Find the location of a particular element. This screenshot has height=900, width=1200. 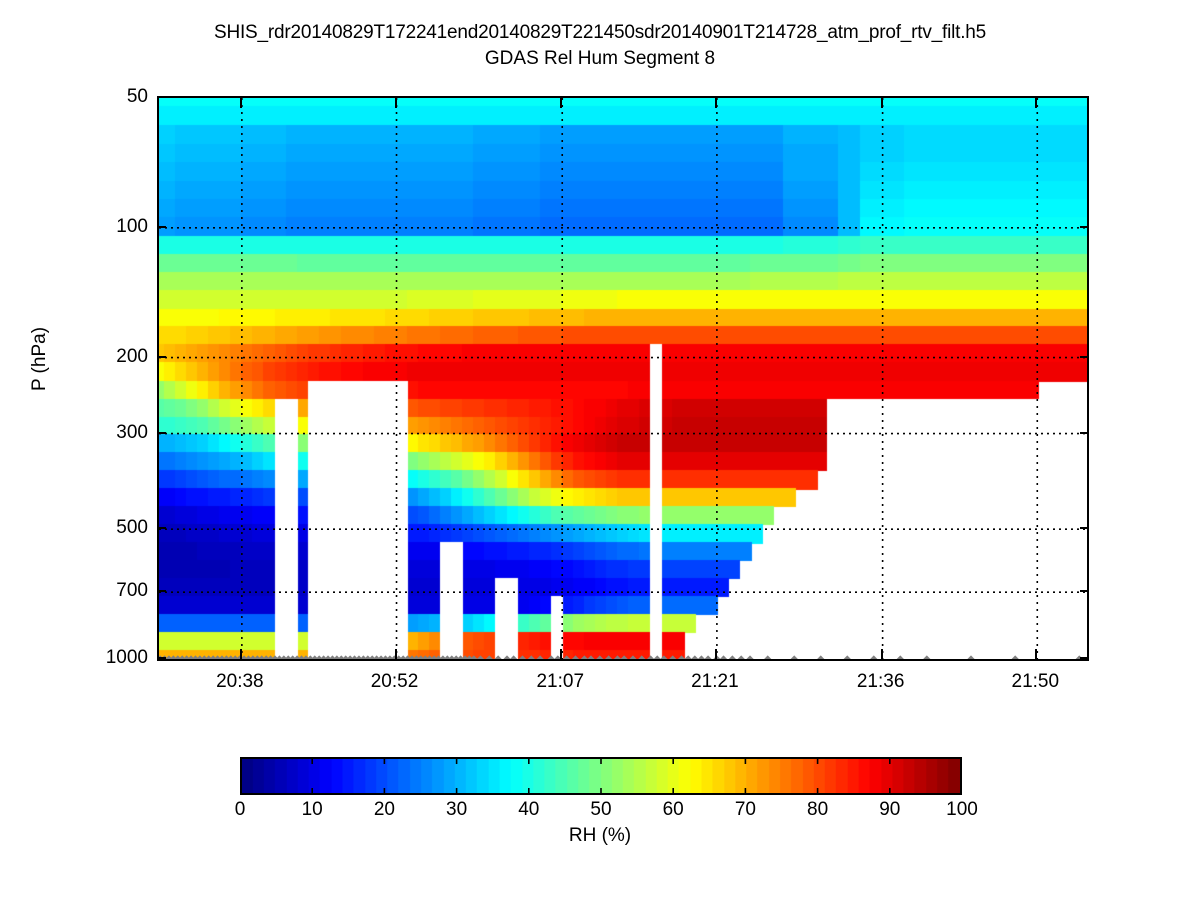

colorbar-tick-0: 0 is located at coordinates (240, 809).